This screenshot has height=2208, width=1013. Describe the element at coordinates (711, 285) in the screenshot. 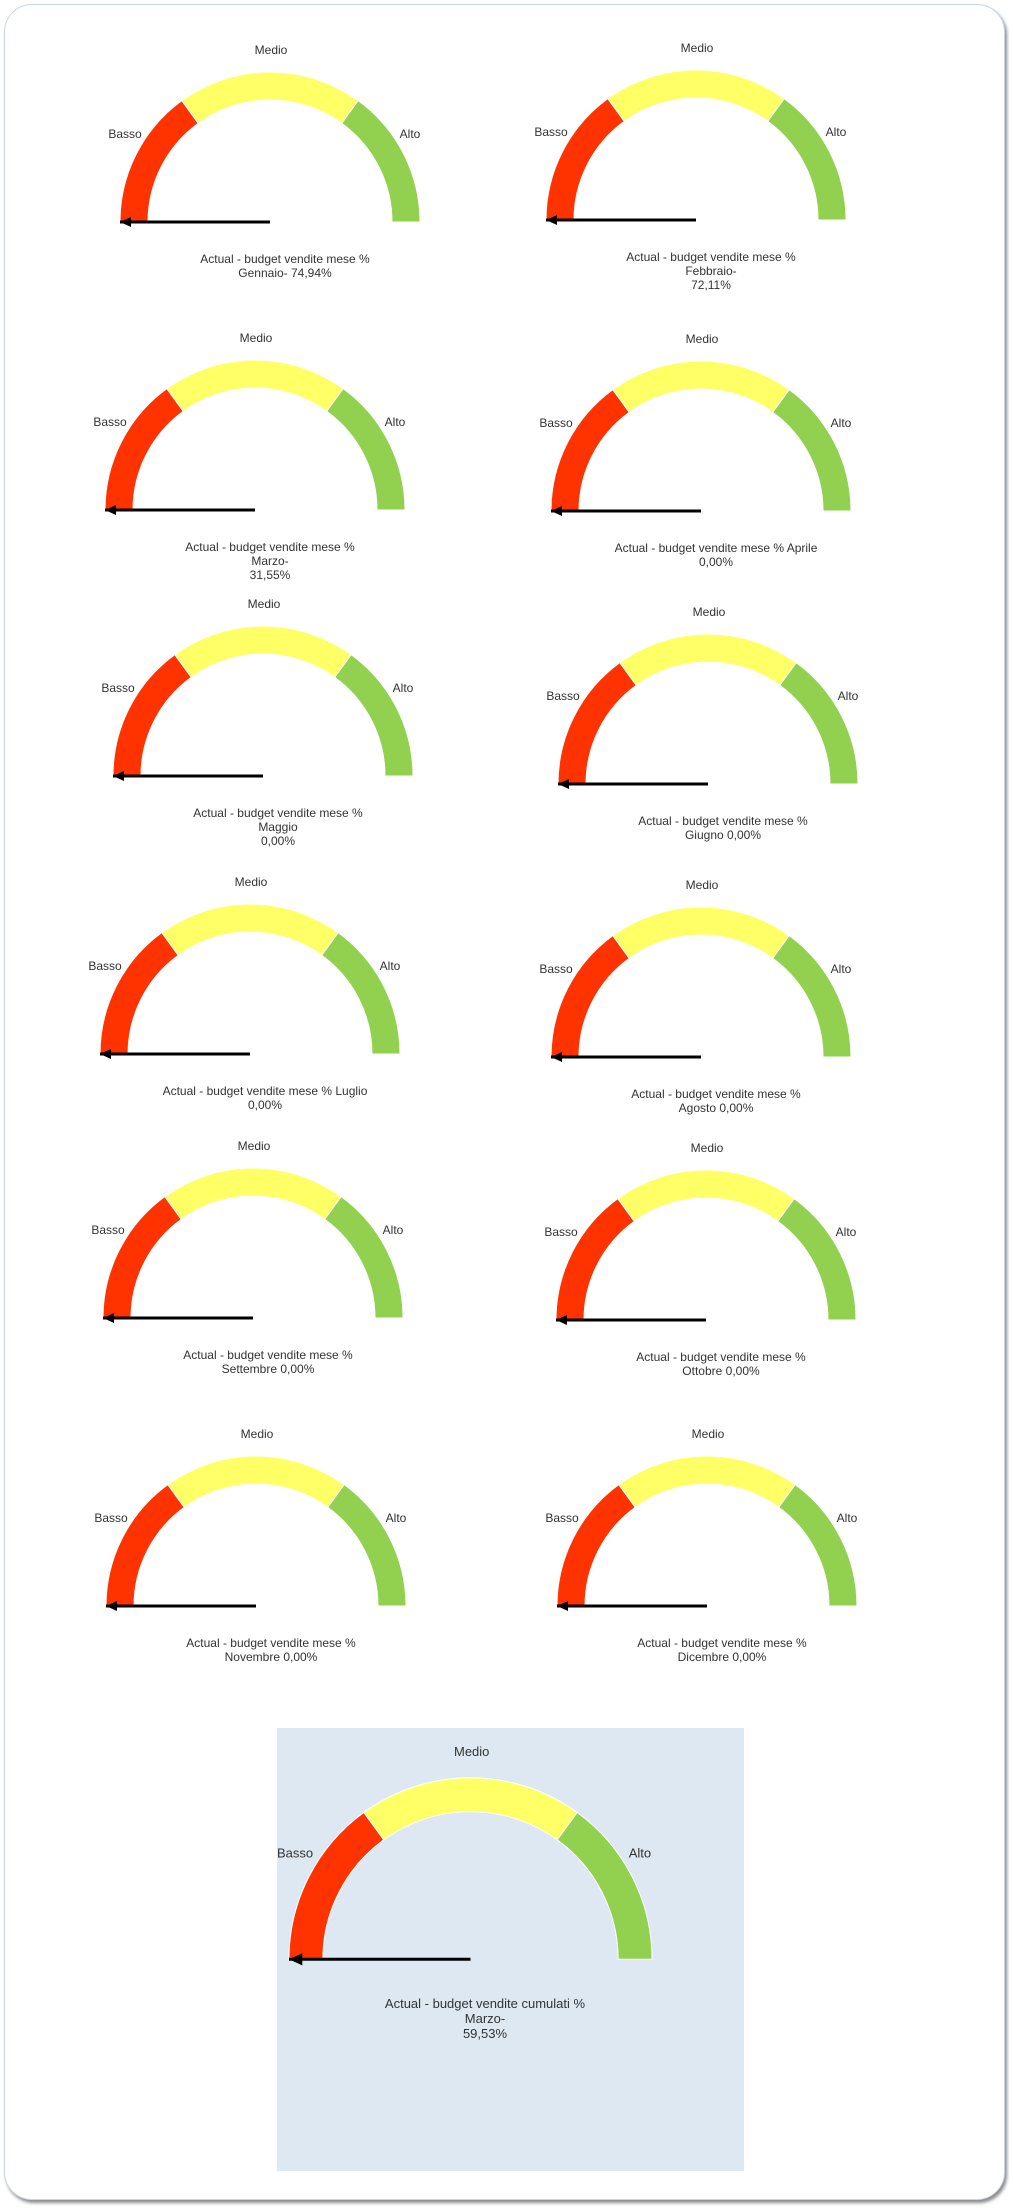

I see `gauge-caption-line: 72,11%` at that location.